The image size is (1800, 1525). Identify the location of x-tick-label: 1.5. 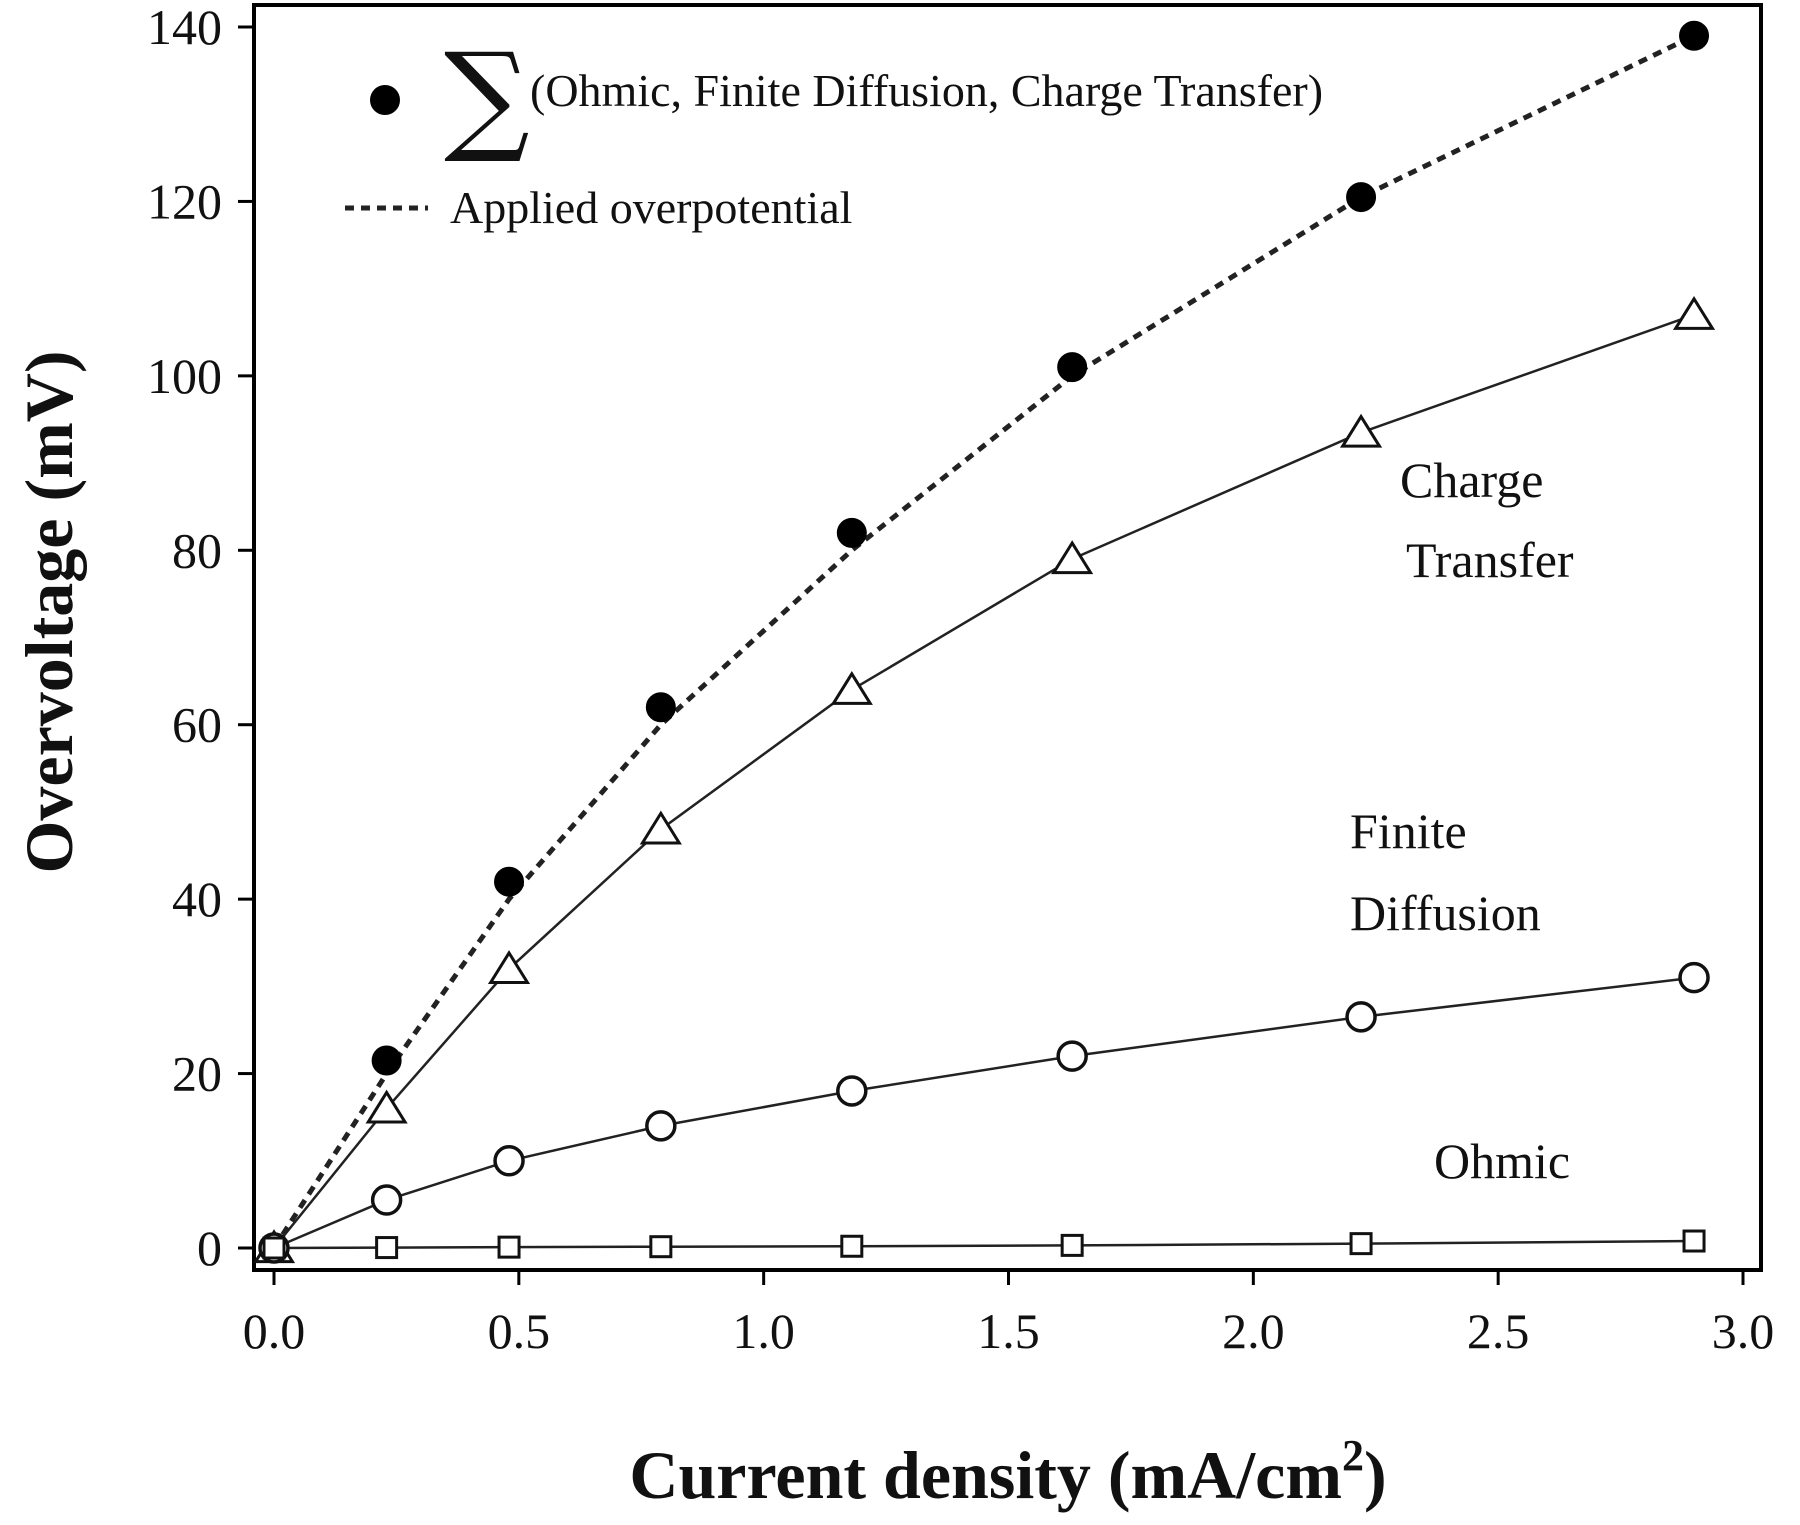
(1008, 1331).